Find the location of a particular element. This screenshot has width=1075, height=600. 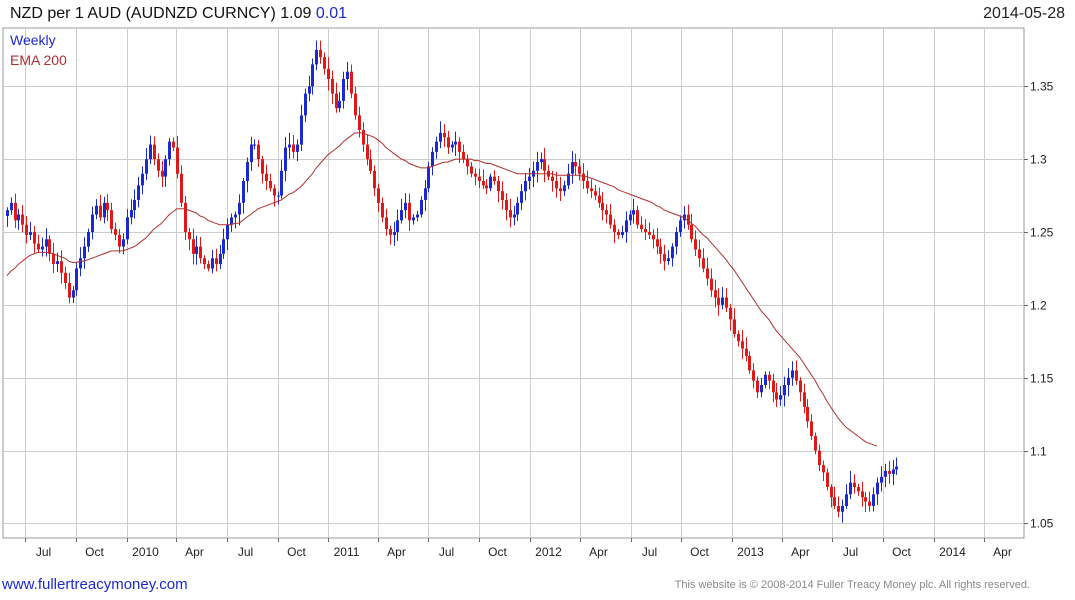

x-tick-label: 2010 is located at coordinates (145, 552).